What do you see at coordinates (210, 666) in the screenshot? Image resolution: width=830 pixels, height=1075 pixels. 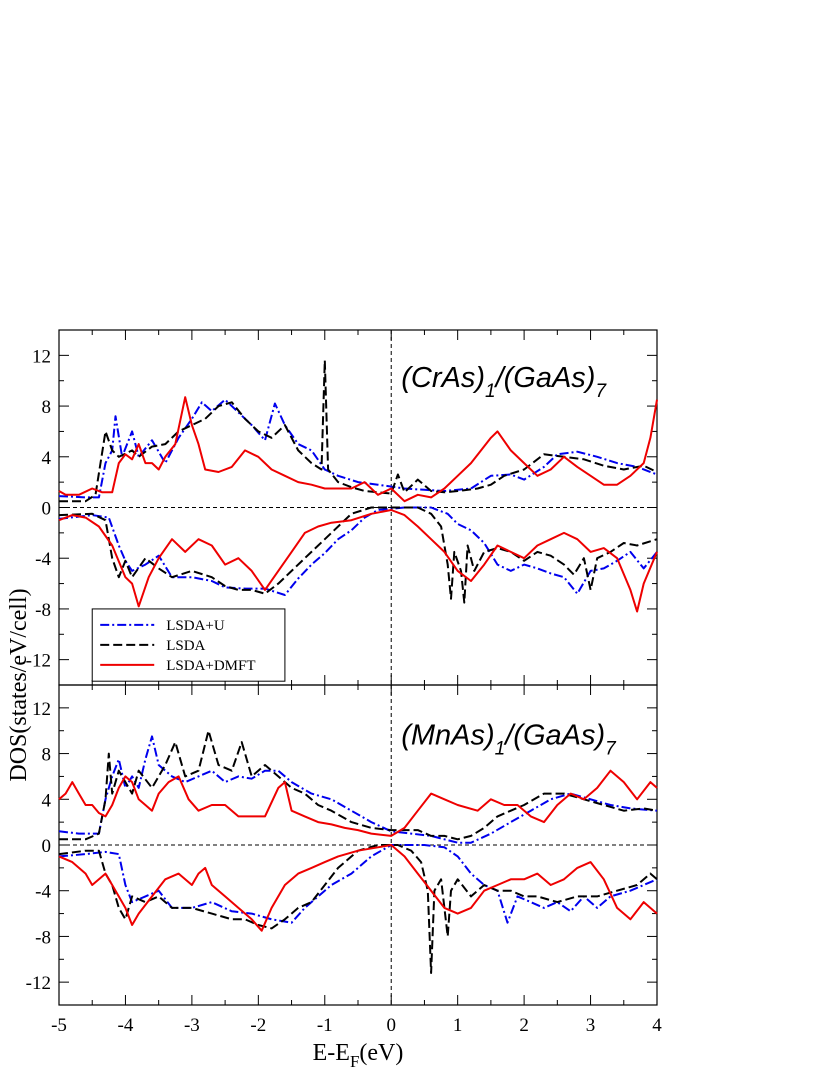 I see `legend-entry-lsda-dmft: LSDA+DMFT` at bounding box center [210, 666].